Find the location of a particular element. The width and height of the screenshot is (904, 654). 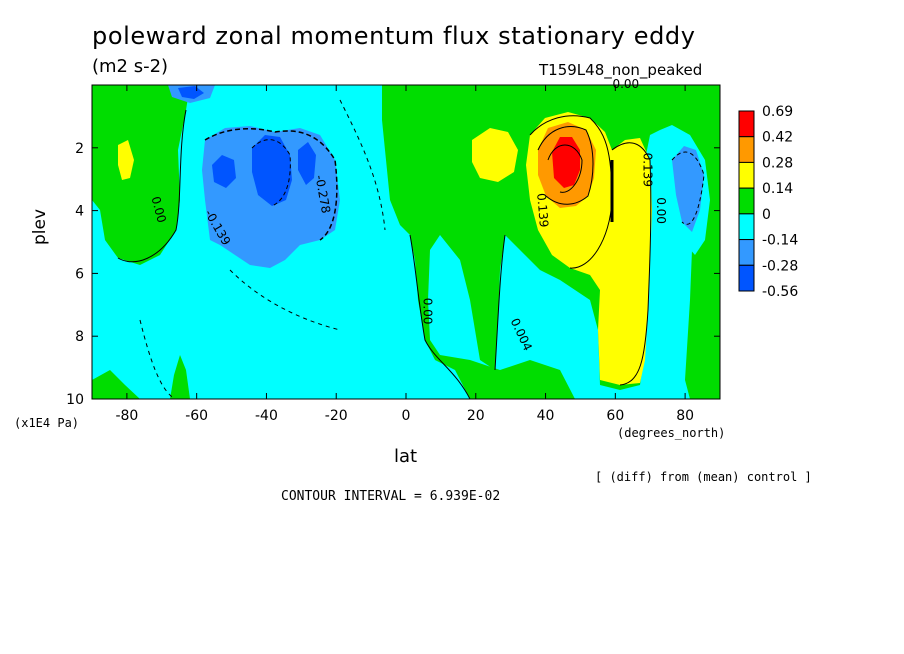

band-blue-arctic is located at coordinates (688, 189).